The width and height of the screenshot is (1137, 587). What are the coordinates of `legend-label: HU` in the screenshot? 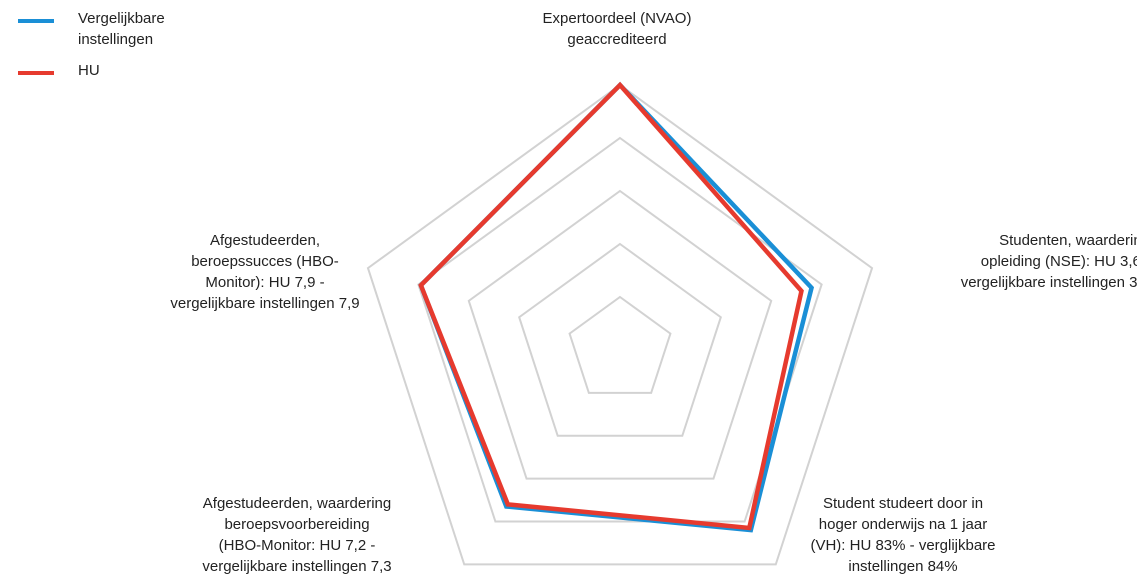 It's located at (89, 70).